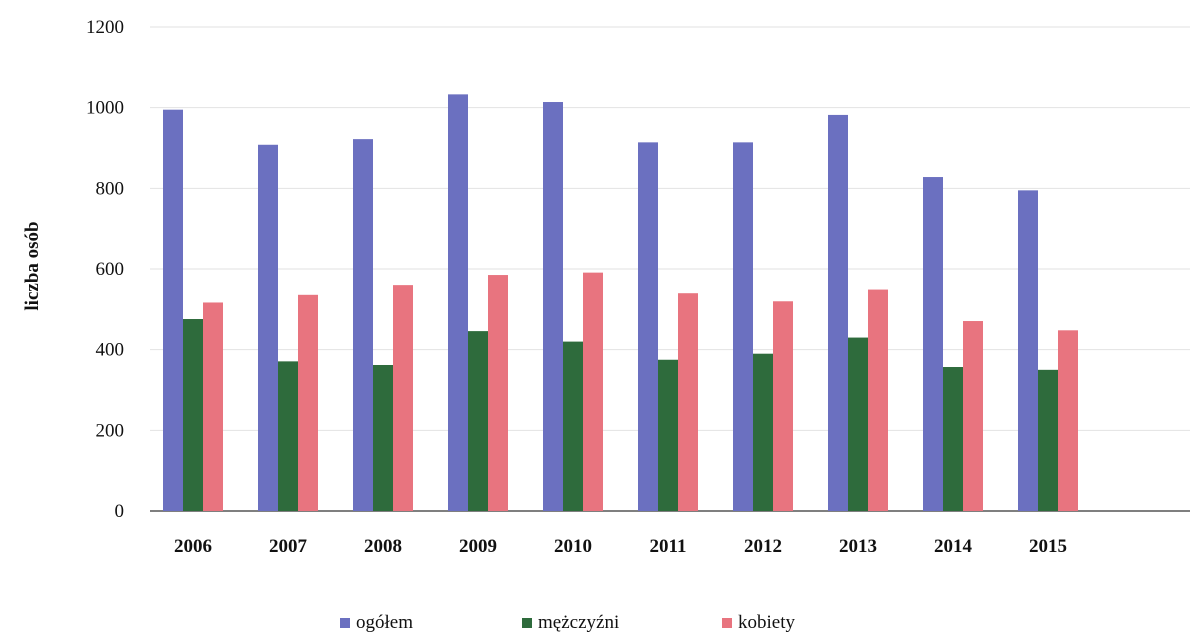 This screenshot has width=1196, height=635. I want to click on x-tick-label: 2011, so click(668, 546).